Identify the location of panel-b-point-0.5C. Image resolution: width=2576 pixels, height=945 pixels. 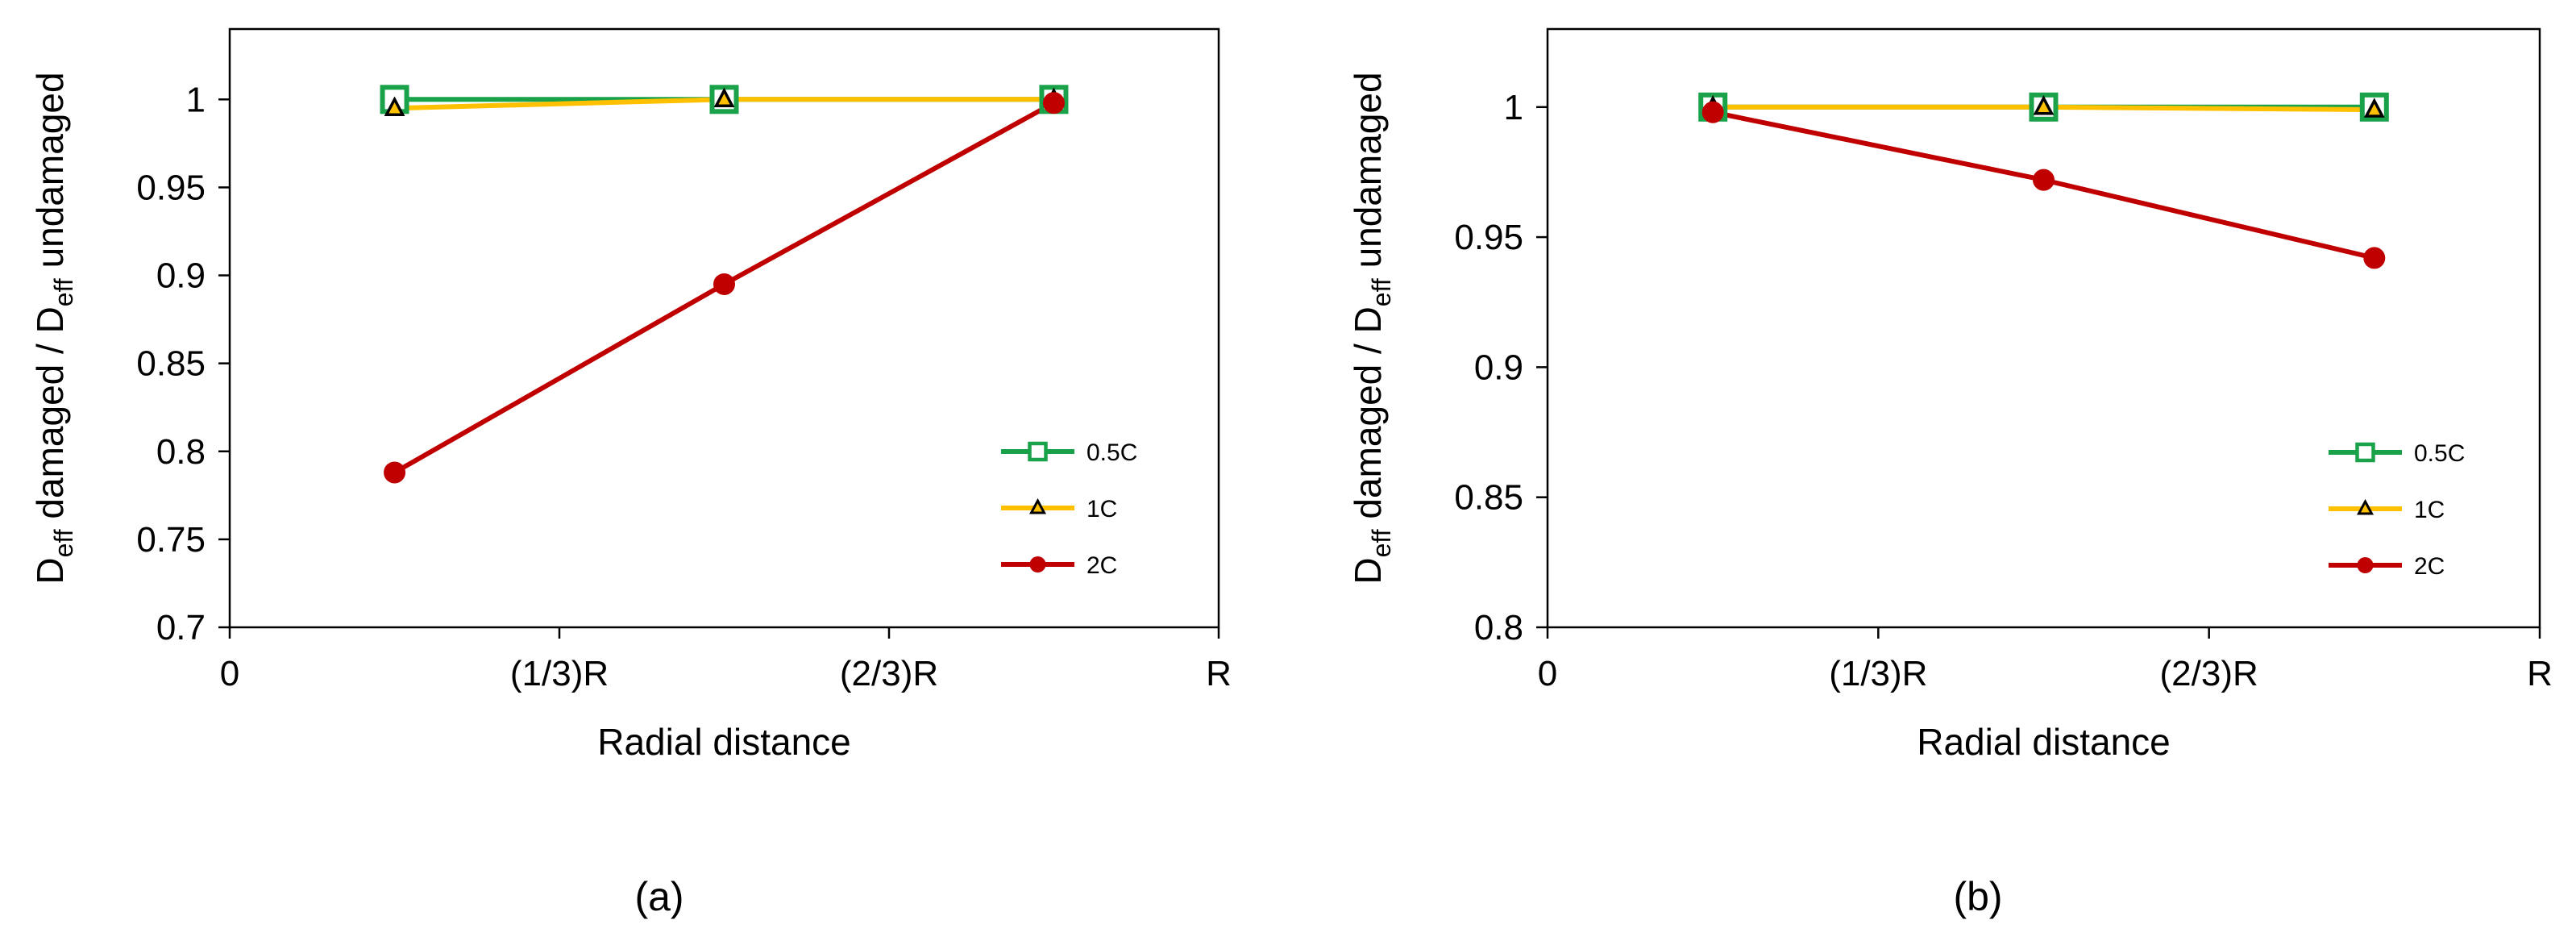
(2044, 107).